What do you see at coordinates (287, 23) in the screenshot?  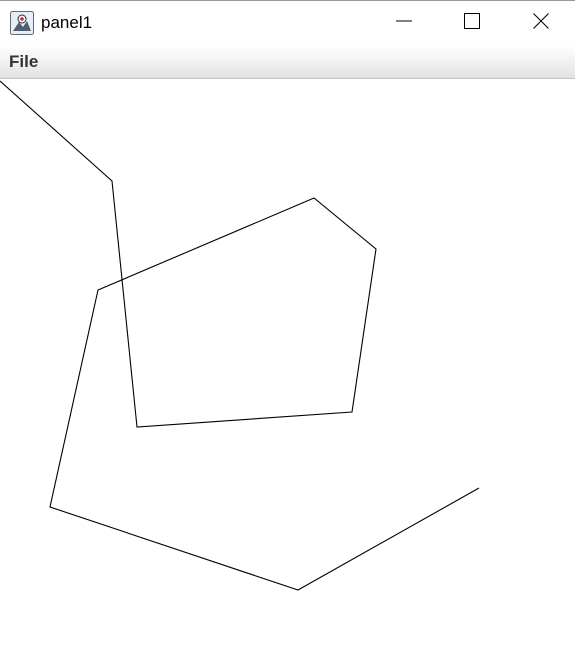 I see `title-bar: panel1` at bounding box center [287, 23].